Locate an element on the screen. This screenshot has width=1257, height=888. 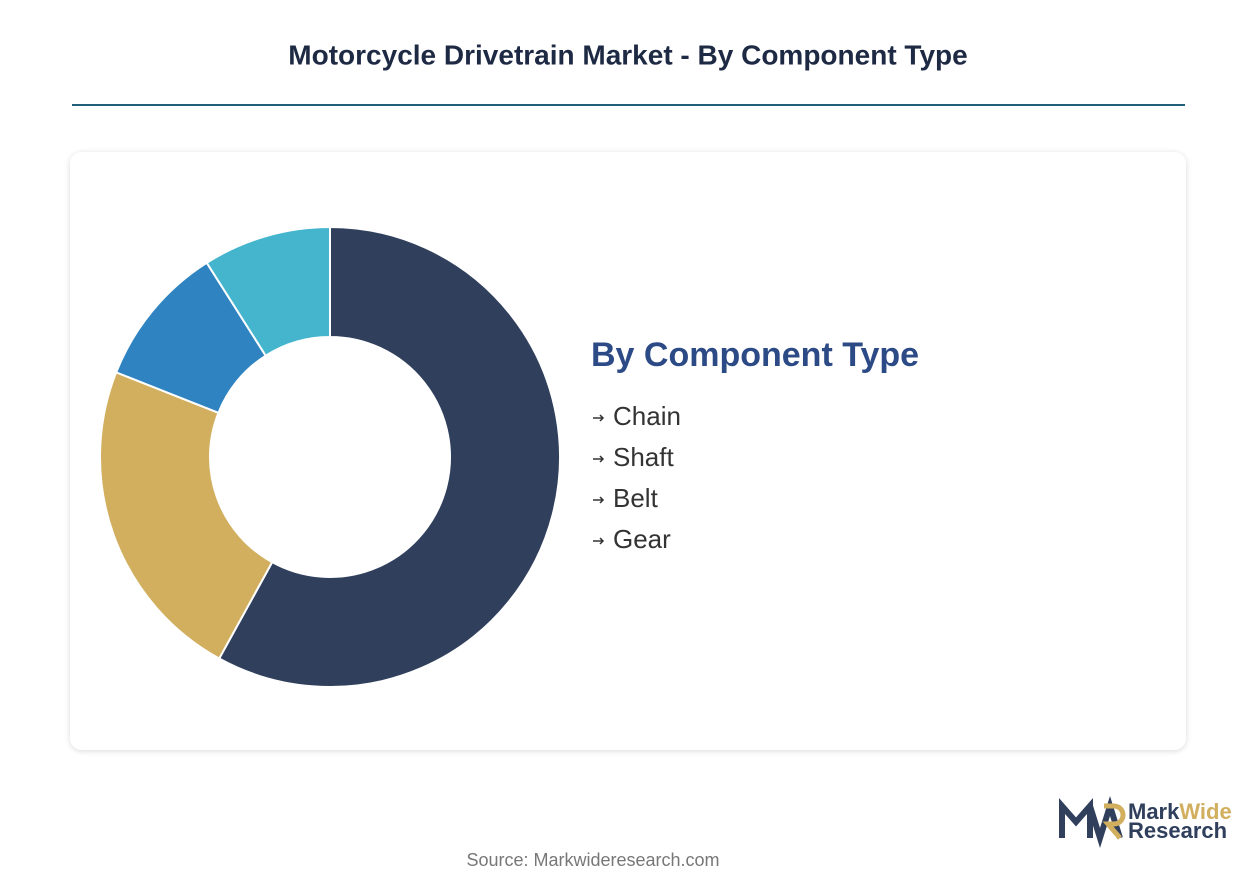
legend-label: Gear is located at coordinates (642, 539).